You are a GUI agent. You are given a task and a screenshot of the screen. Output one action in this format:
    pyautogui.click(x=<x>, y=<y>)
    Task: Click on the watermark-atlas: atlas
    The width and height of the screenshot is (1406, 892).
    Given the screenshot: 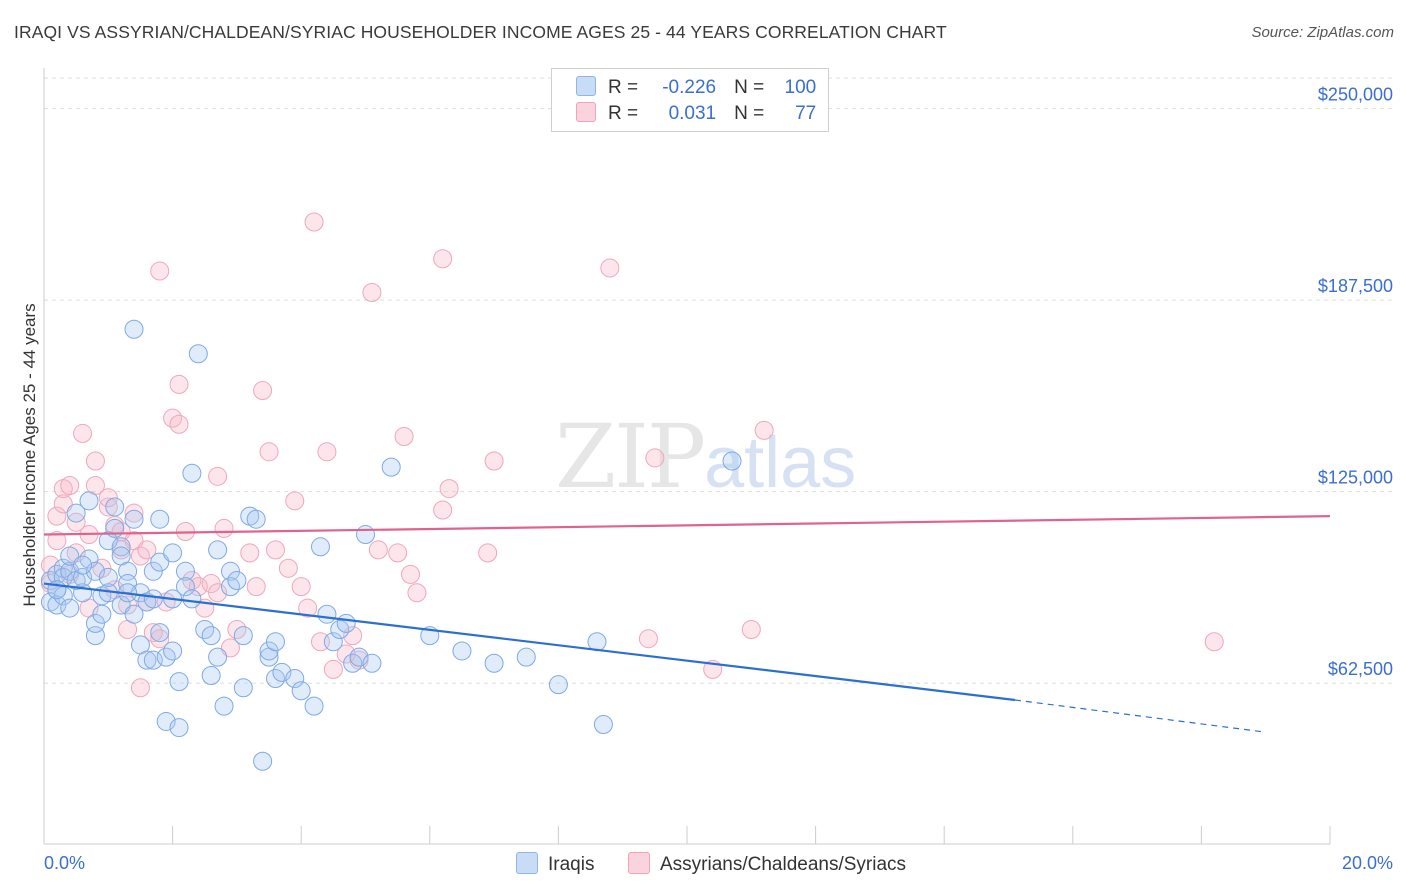 What is the action you would take?
    pyautogui.click(x=780, y=463)
    